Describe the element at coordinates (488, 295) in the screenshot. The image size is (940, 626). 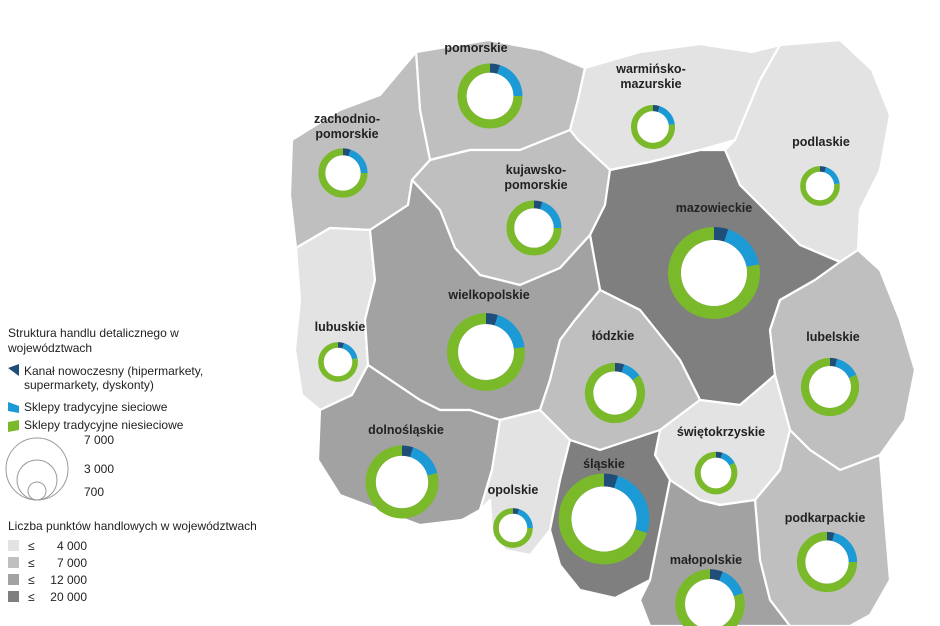
I see `region-label-wielkopolskie: wielkopolskie` at that location.